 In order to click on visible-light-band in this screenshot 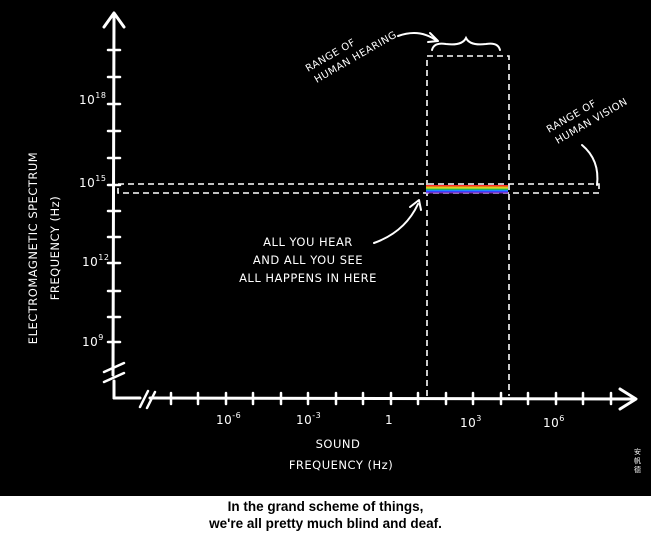, I will do `click(358, 188)`.